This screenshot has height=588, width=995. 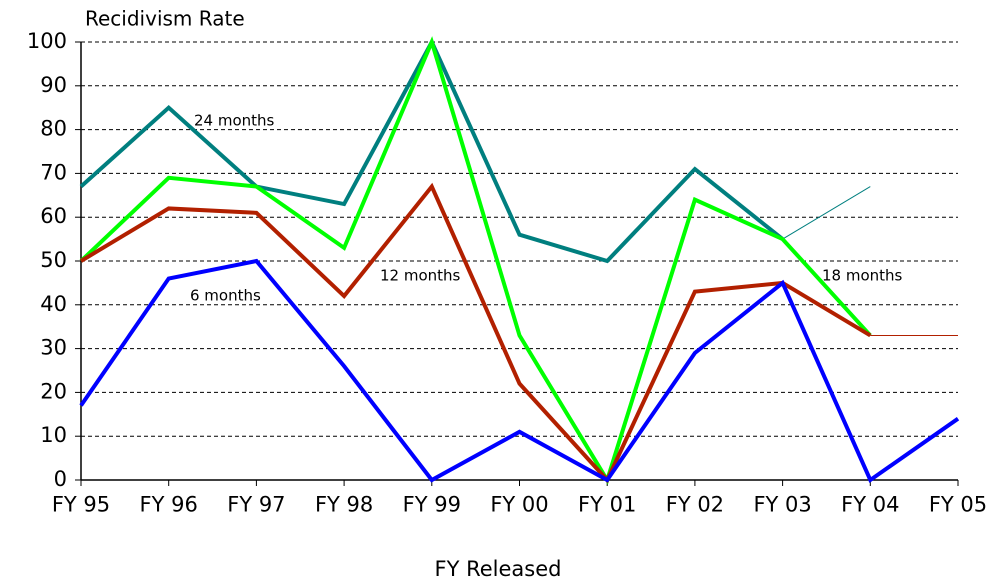 What do you see at coordinates (782, 505) in the screenshot?
I see `x-tick-label: FY 03` at bounding box center [782, 505].